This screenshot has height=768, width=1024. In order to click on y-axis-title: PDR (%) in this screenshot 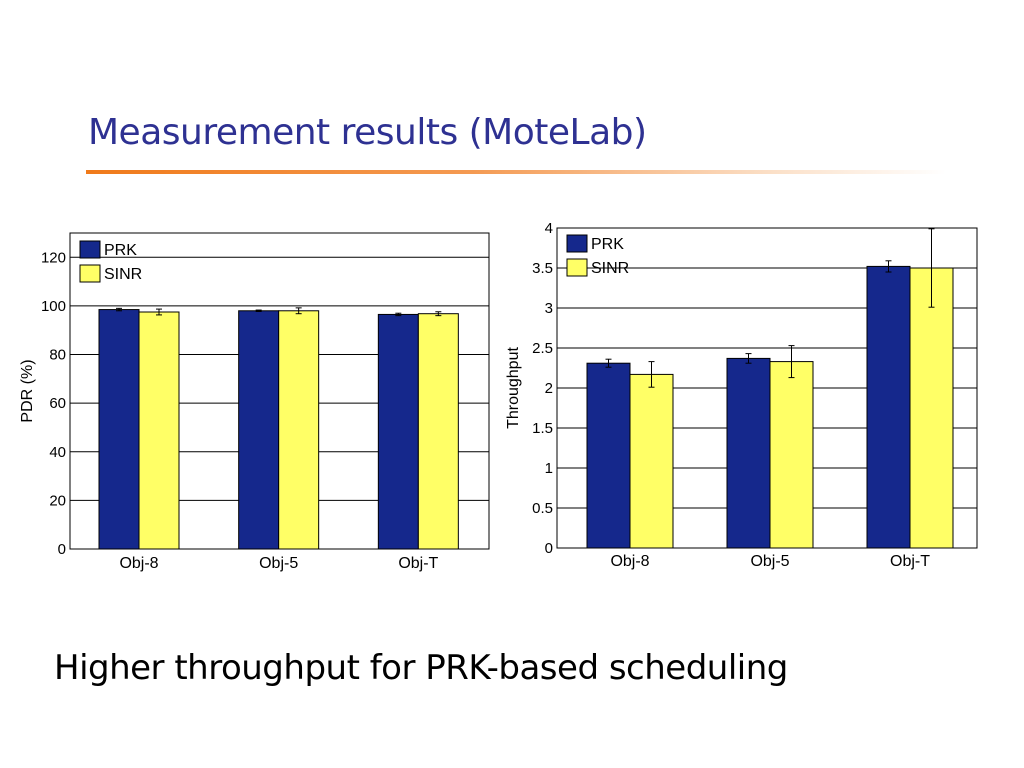, I will do `click(27, 390)`.